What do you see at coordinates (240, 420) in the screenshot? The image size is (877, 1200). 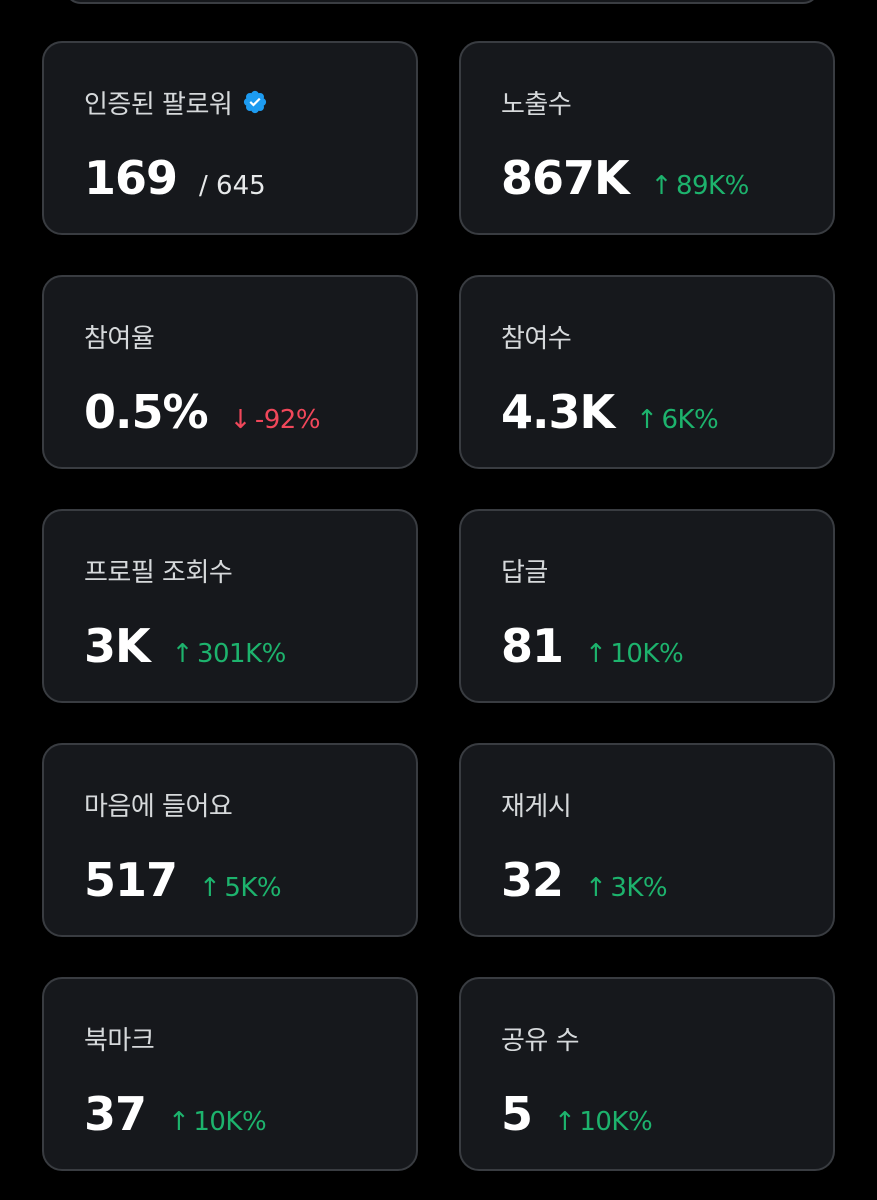 I see `arrow-down-icon: ↓` at bounding box center [240, 420].